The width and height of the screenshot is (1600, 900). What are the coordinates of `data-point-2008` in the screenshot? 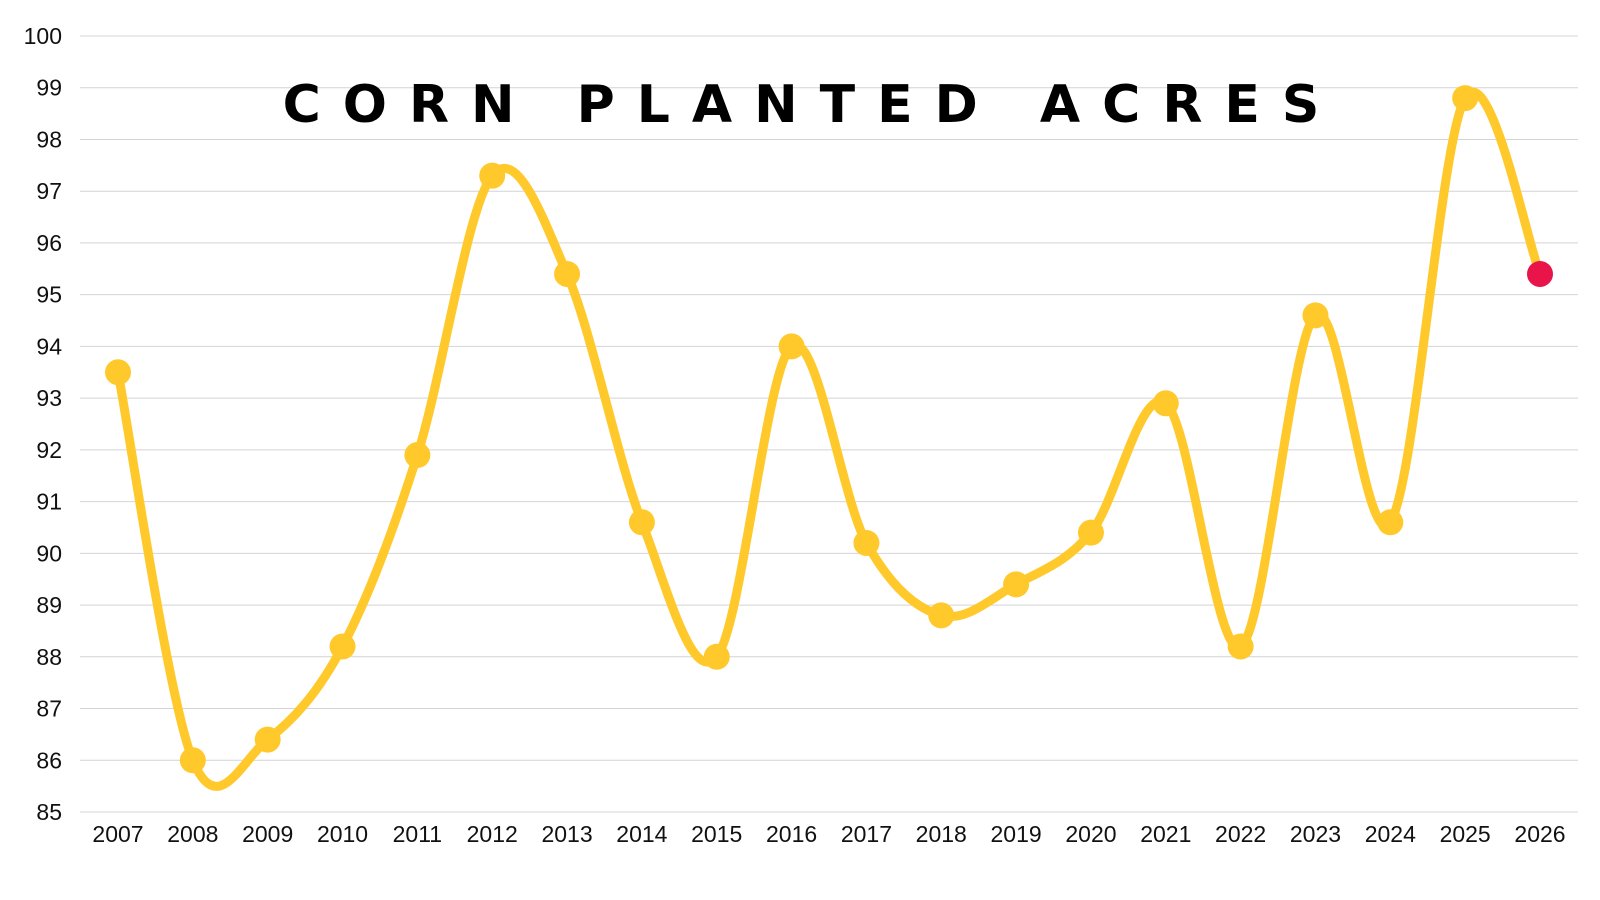 It's located at (192, 760).